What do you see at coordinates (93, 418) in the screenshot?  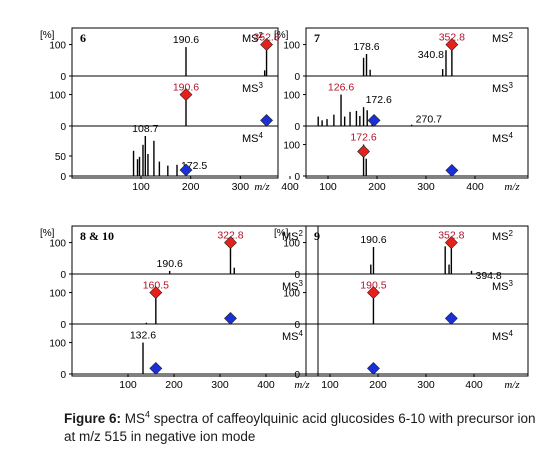 I see `caption-label: Figure 6:` at bounding box center [93, 418].